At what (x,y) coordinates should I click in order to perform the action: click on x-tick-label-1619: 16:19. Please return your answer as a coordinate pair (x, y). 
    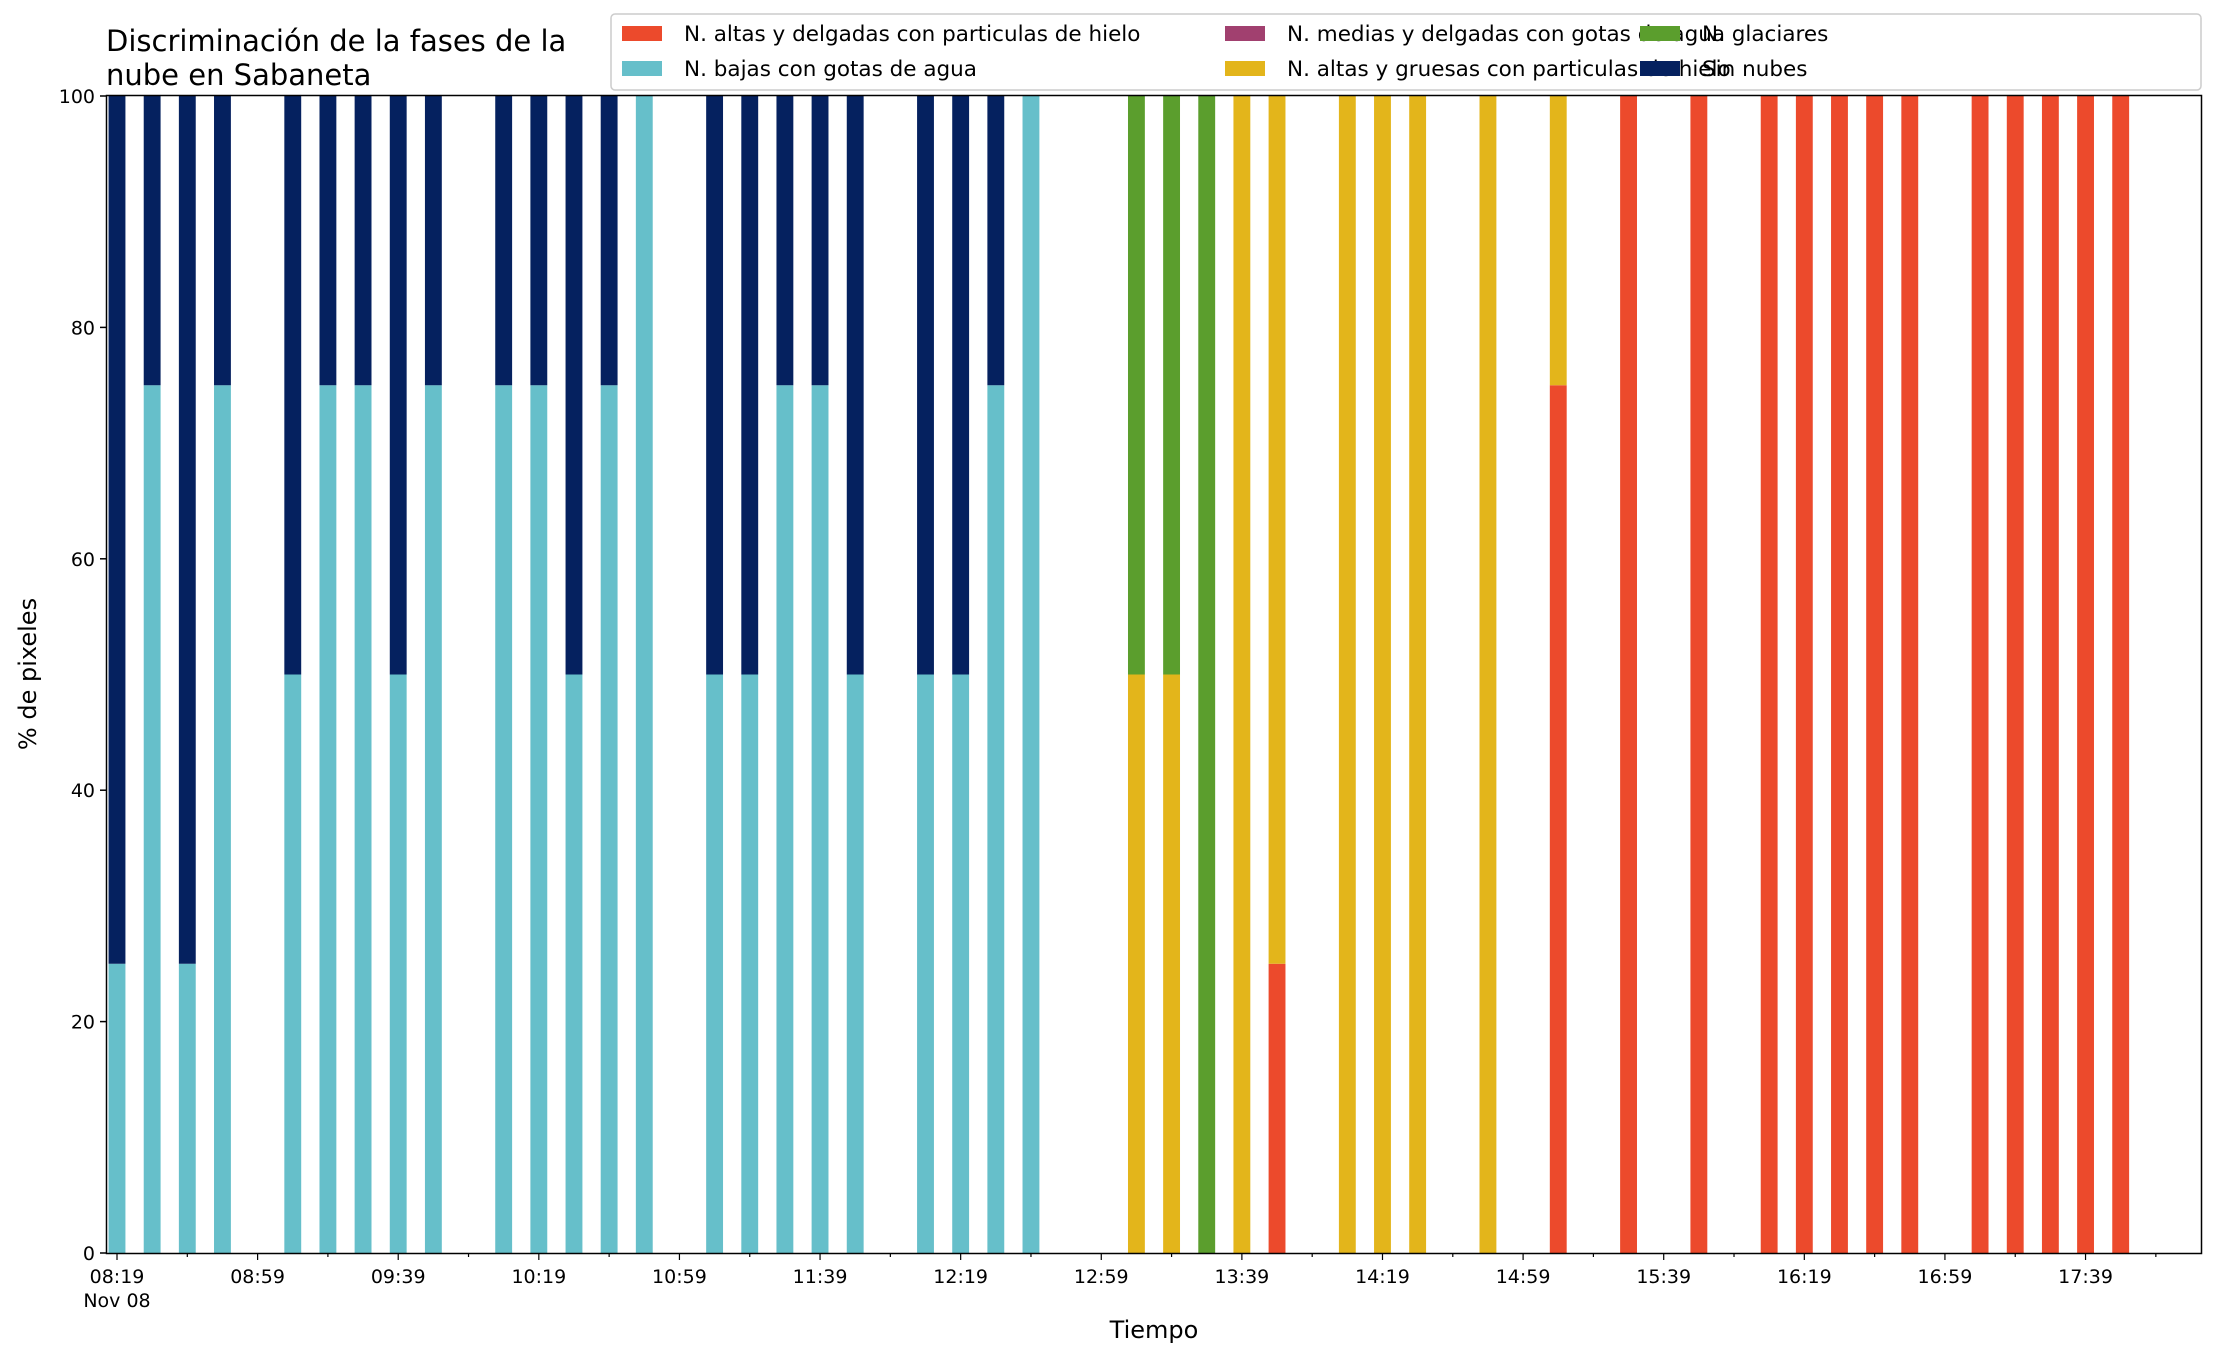
    Looking at the image, I should click on (1804, 1277).